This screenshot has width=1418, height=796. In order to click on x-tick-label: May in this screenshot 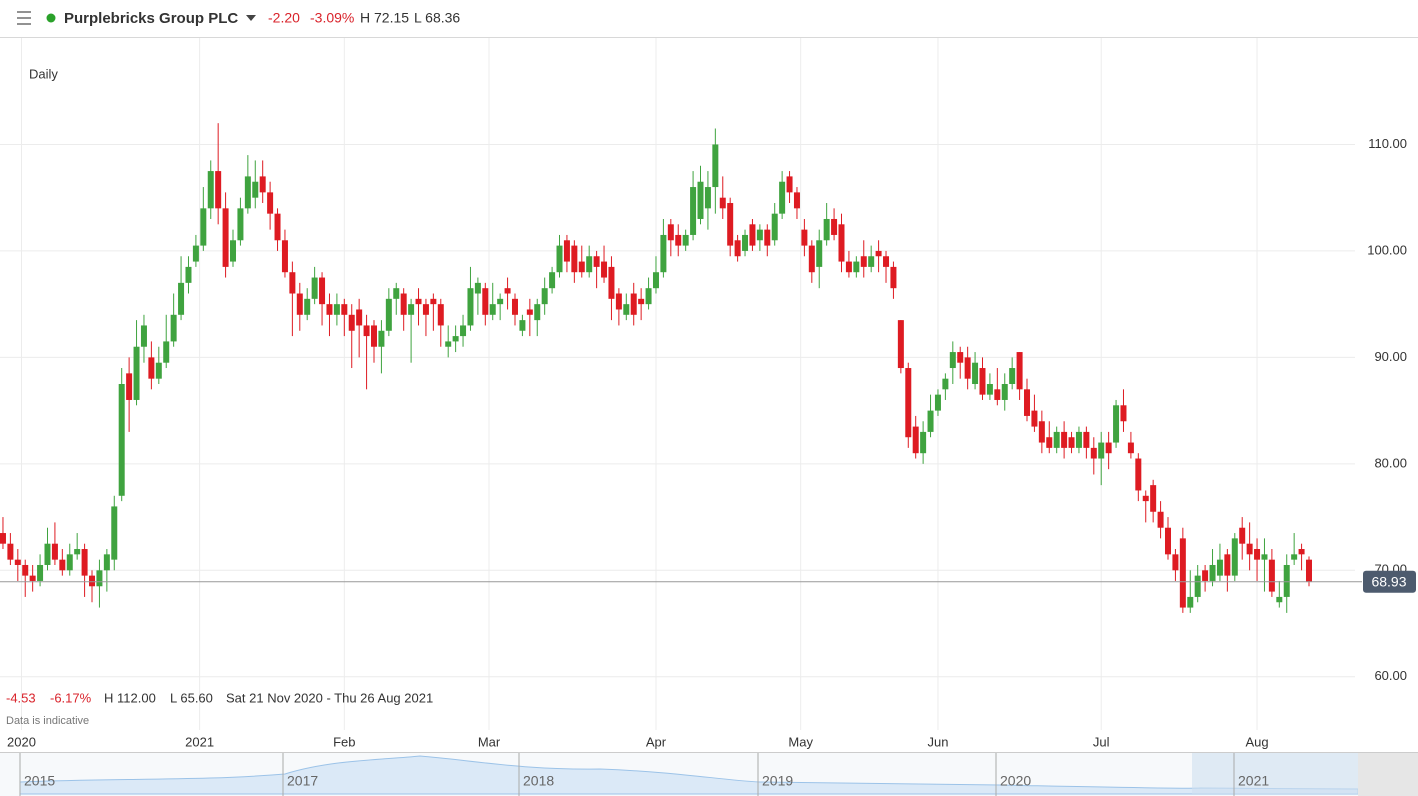, I will do `click(800, 741)`.